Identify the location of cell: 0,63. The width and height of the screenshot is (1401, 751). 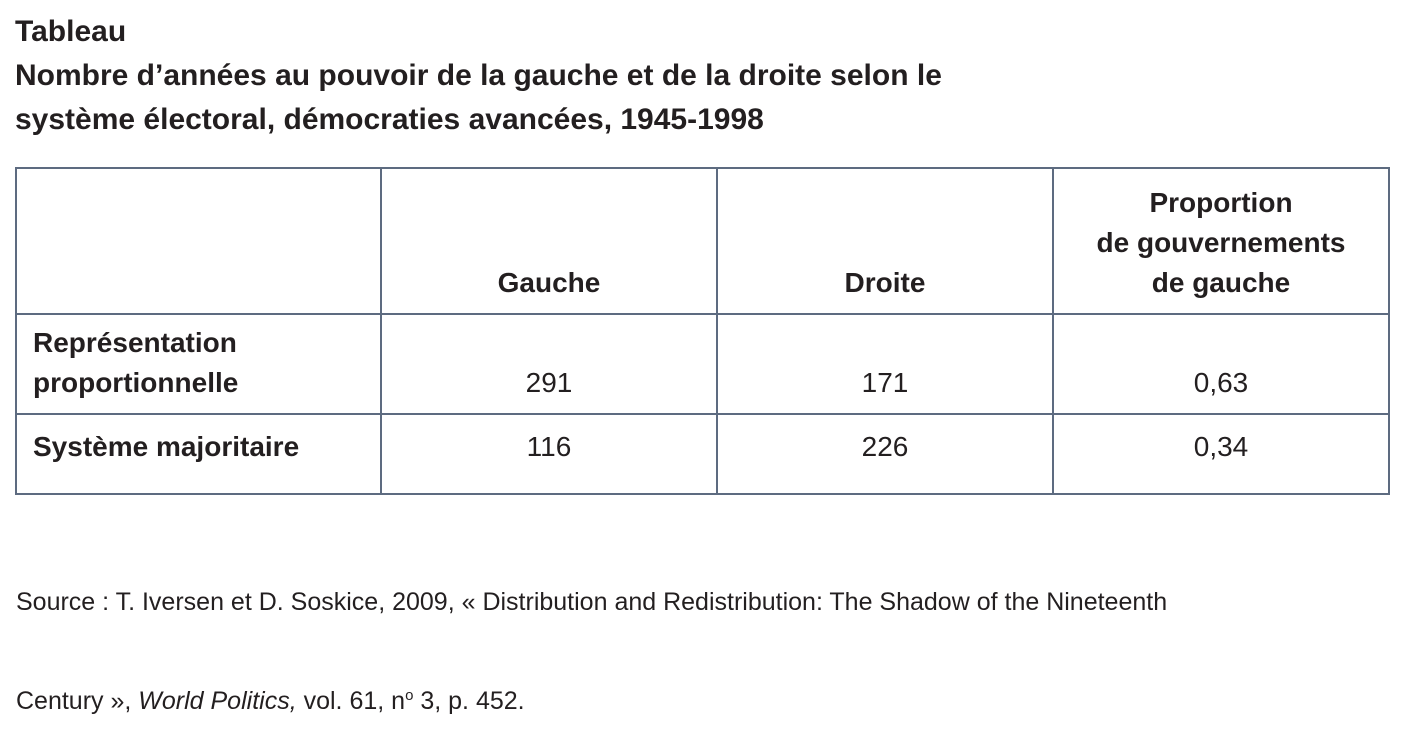
(1221, 364).